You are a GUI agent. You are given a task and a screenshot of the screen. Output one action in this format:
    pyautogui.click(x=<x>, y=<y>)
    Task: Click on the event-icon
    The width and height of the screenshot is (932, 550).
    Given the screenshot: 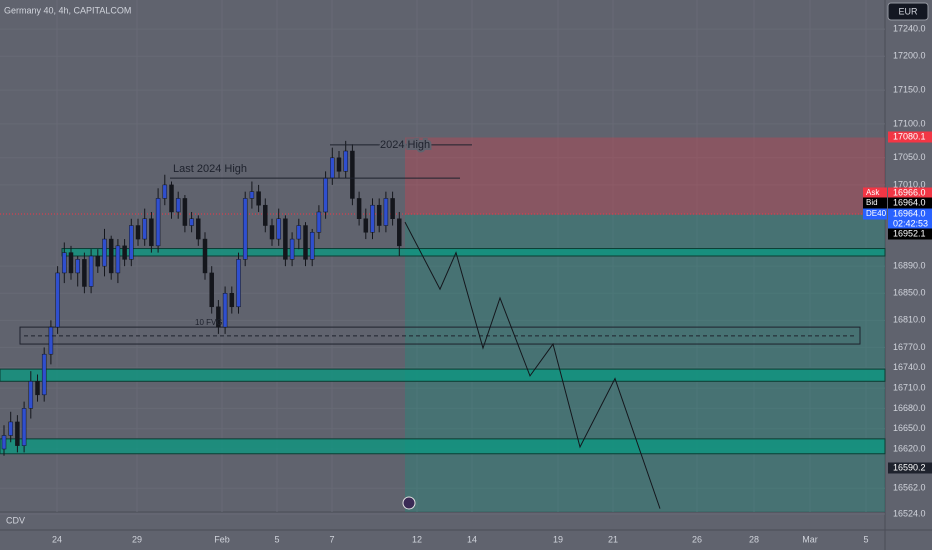 What is the action you would take?
    pyautogui.click(x=409, y=503)
    